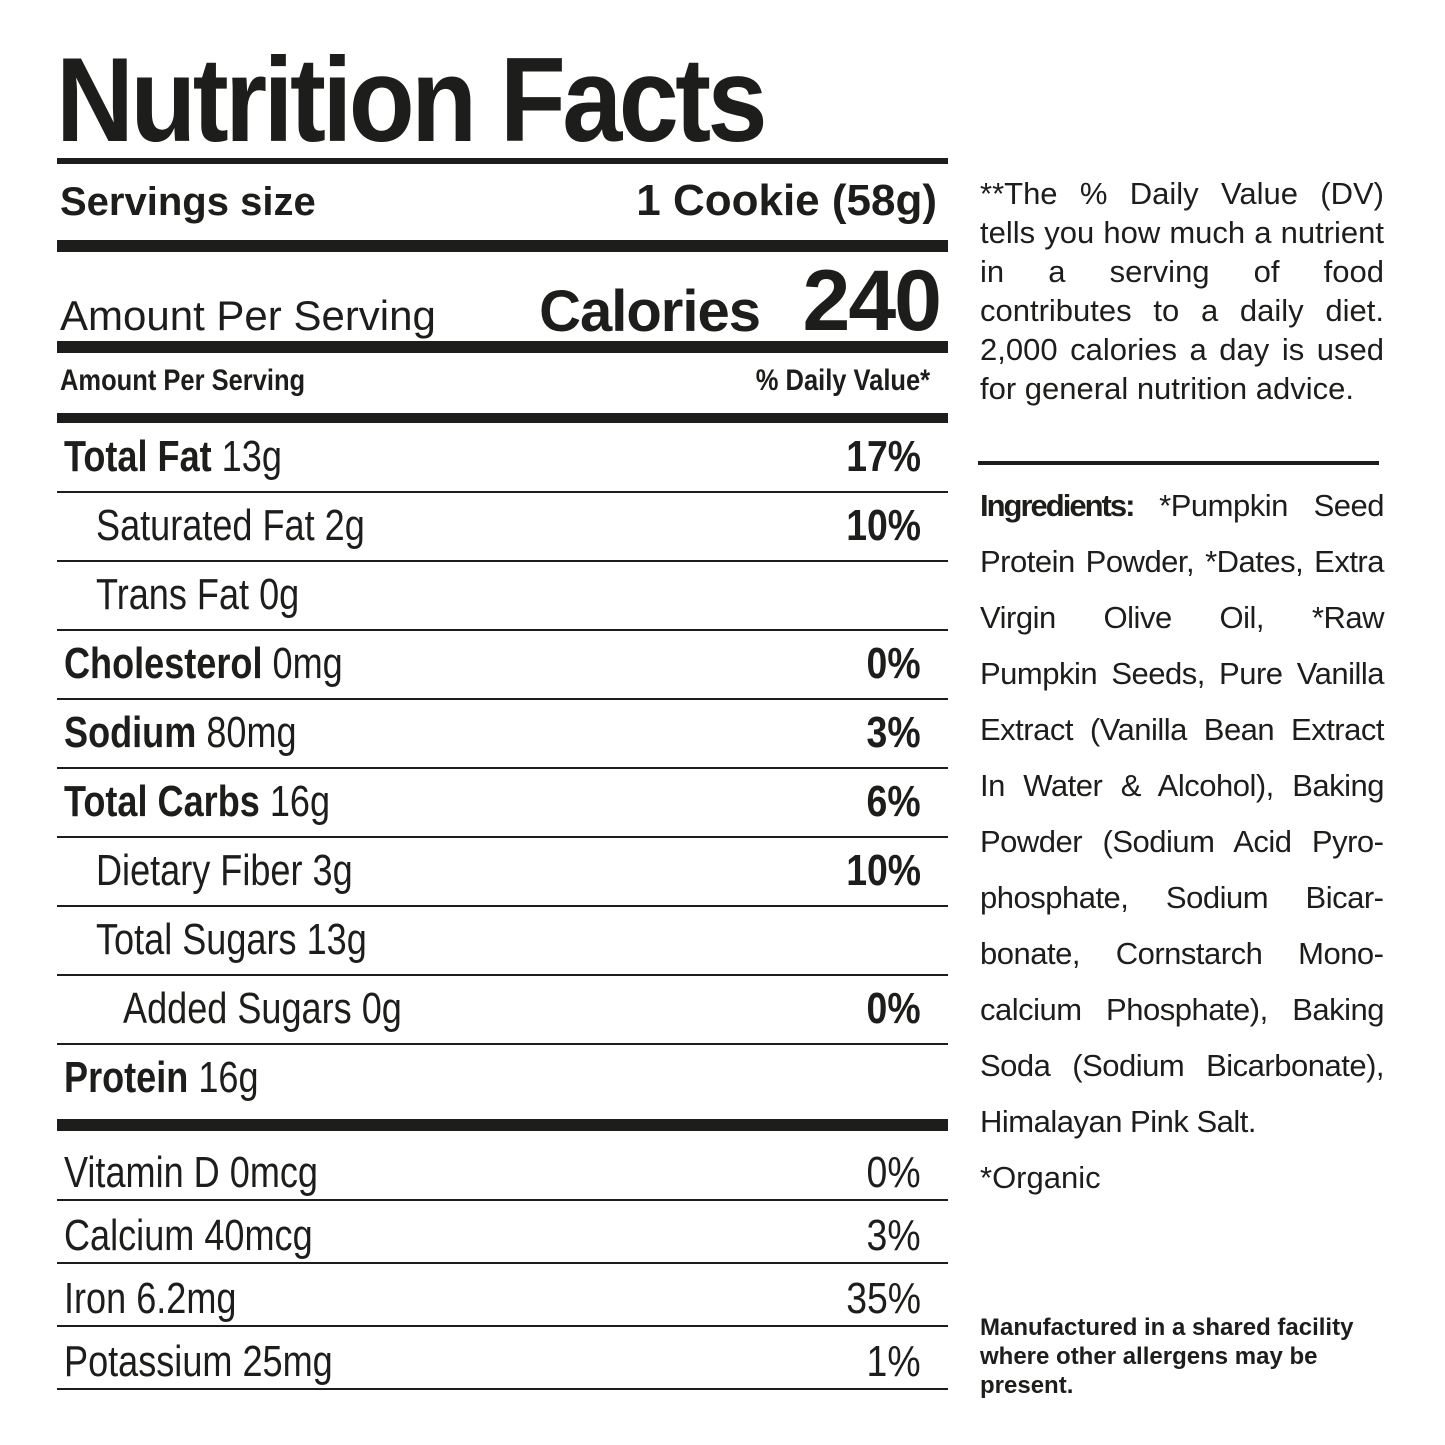 This screenshot has width=1445, height=1445. What do you see at coordinates (183, 380) in the screenshot?
I see `column-header-amount: Amount Per Serving` at bounding box center [183, 380].